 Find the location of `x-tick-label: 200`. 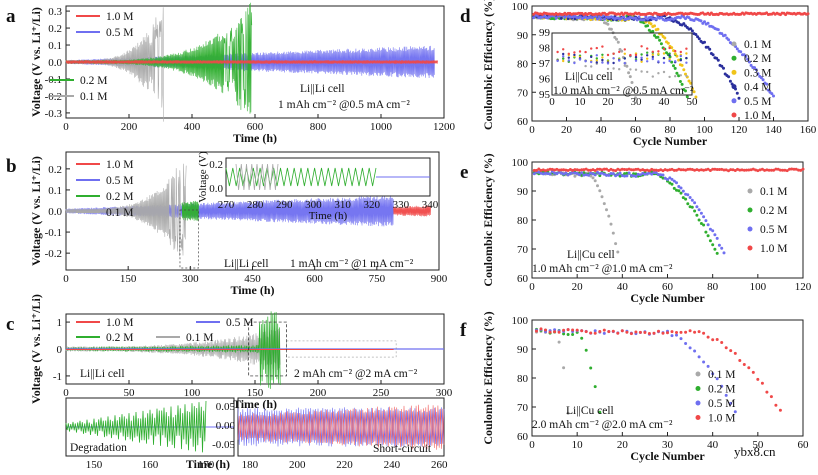

x-tick-label: 200 is located at coordinates (129, 127).